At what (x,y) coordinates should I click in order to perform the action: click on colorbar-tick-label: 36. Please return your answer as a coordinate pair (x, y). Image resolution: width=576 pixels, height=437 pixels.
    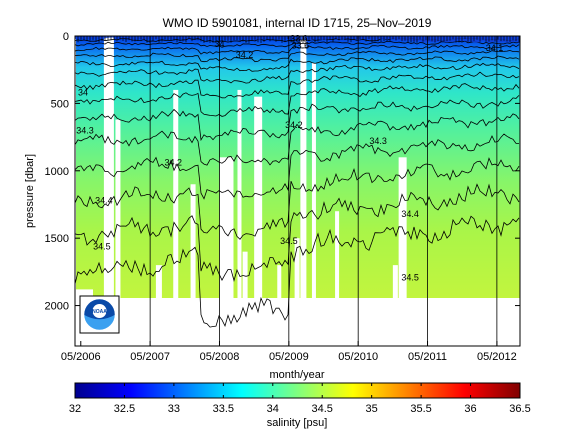
    Looking at the image, I should click on (470, 409).